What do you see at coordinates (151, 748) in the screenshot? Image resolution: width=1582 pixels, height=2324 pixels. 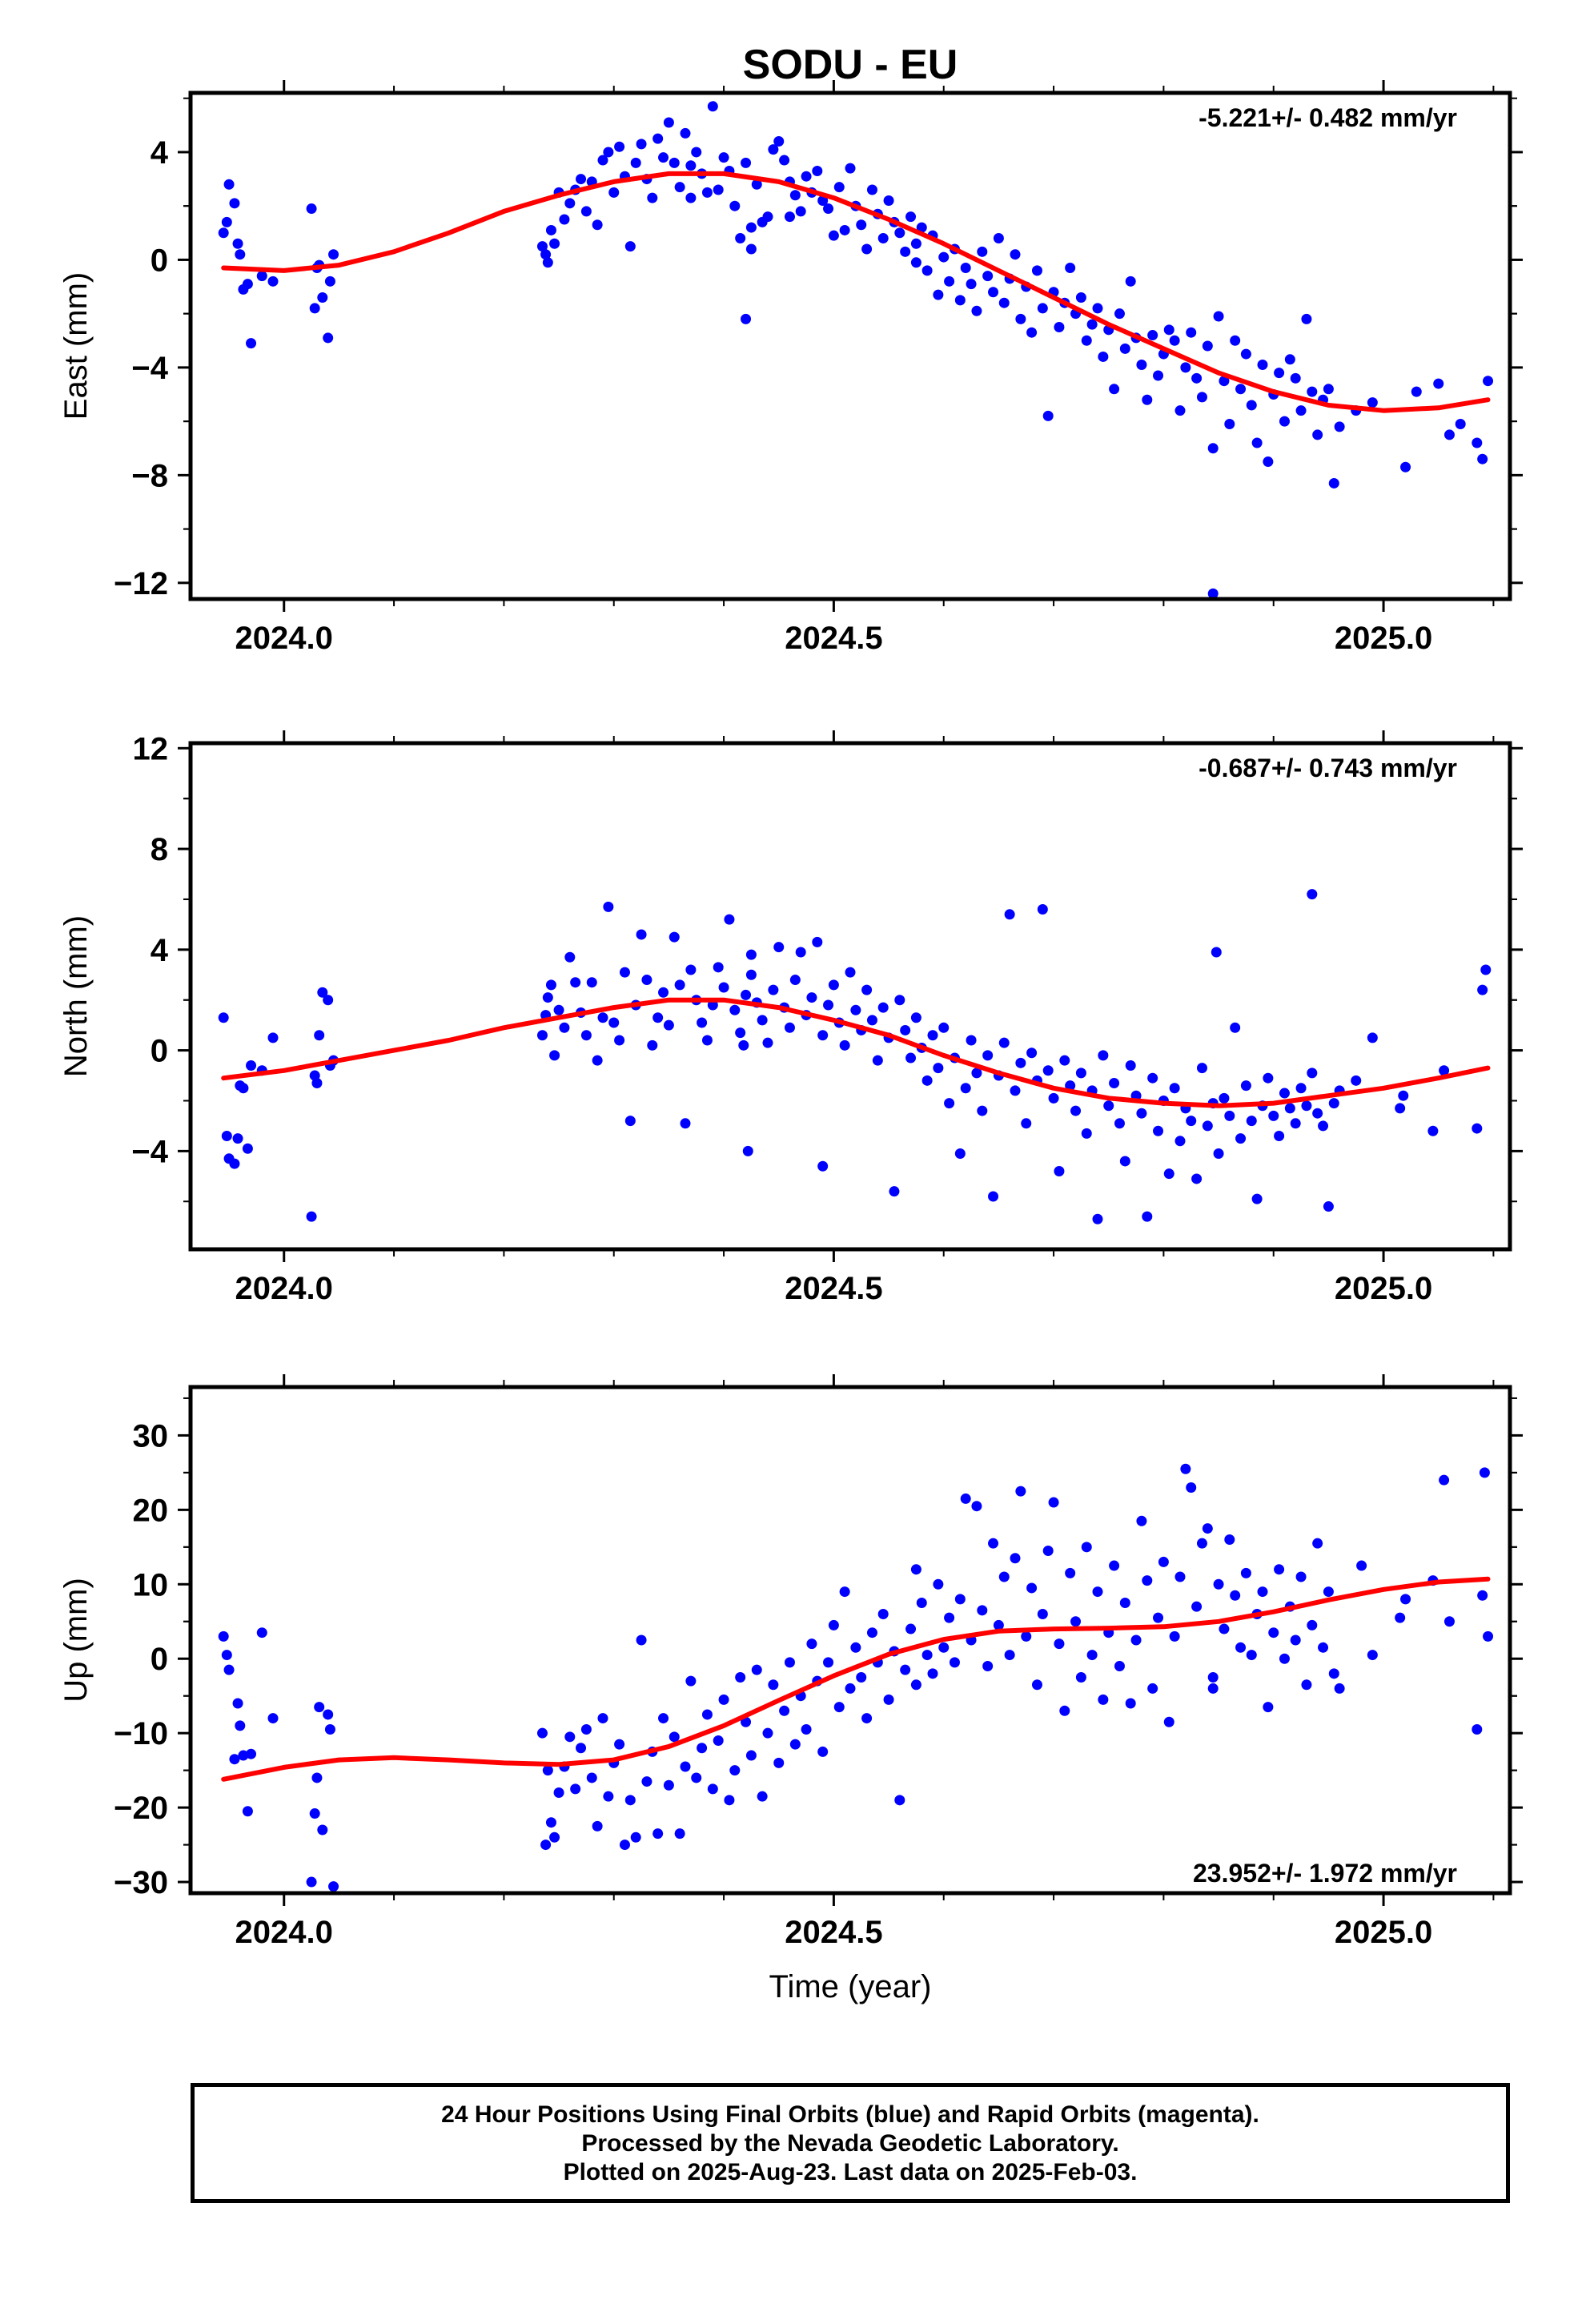 I see `y-tick-label: 12` at bounding box center [151, 748].